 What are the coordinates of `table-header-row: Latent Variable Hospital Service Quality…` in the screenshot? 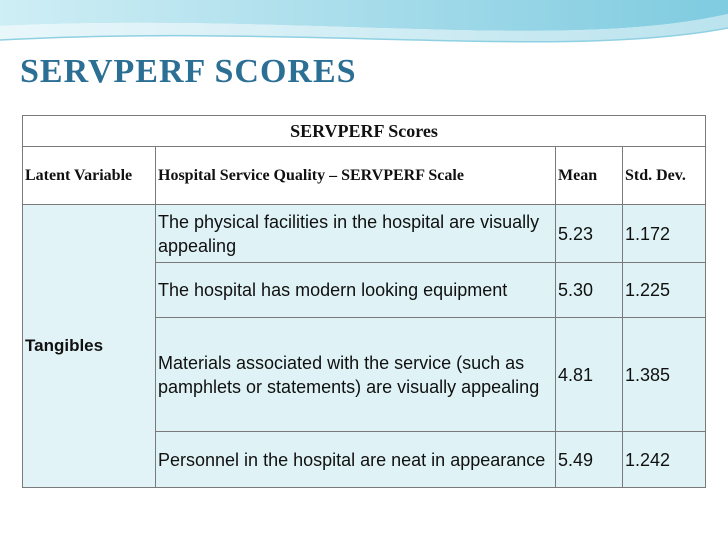 It's located at (364, 175).